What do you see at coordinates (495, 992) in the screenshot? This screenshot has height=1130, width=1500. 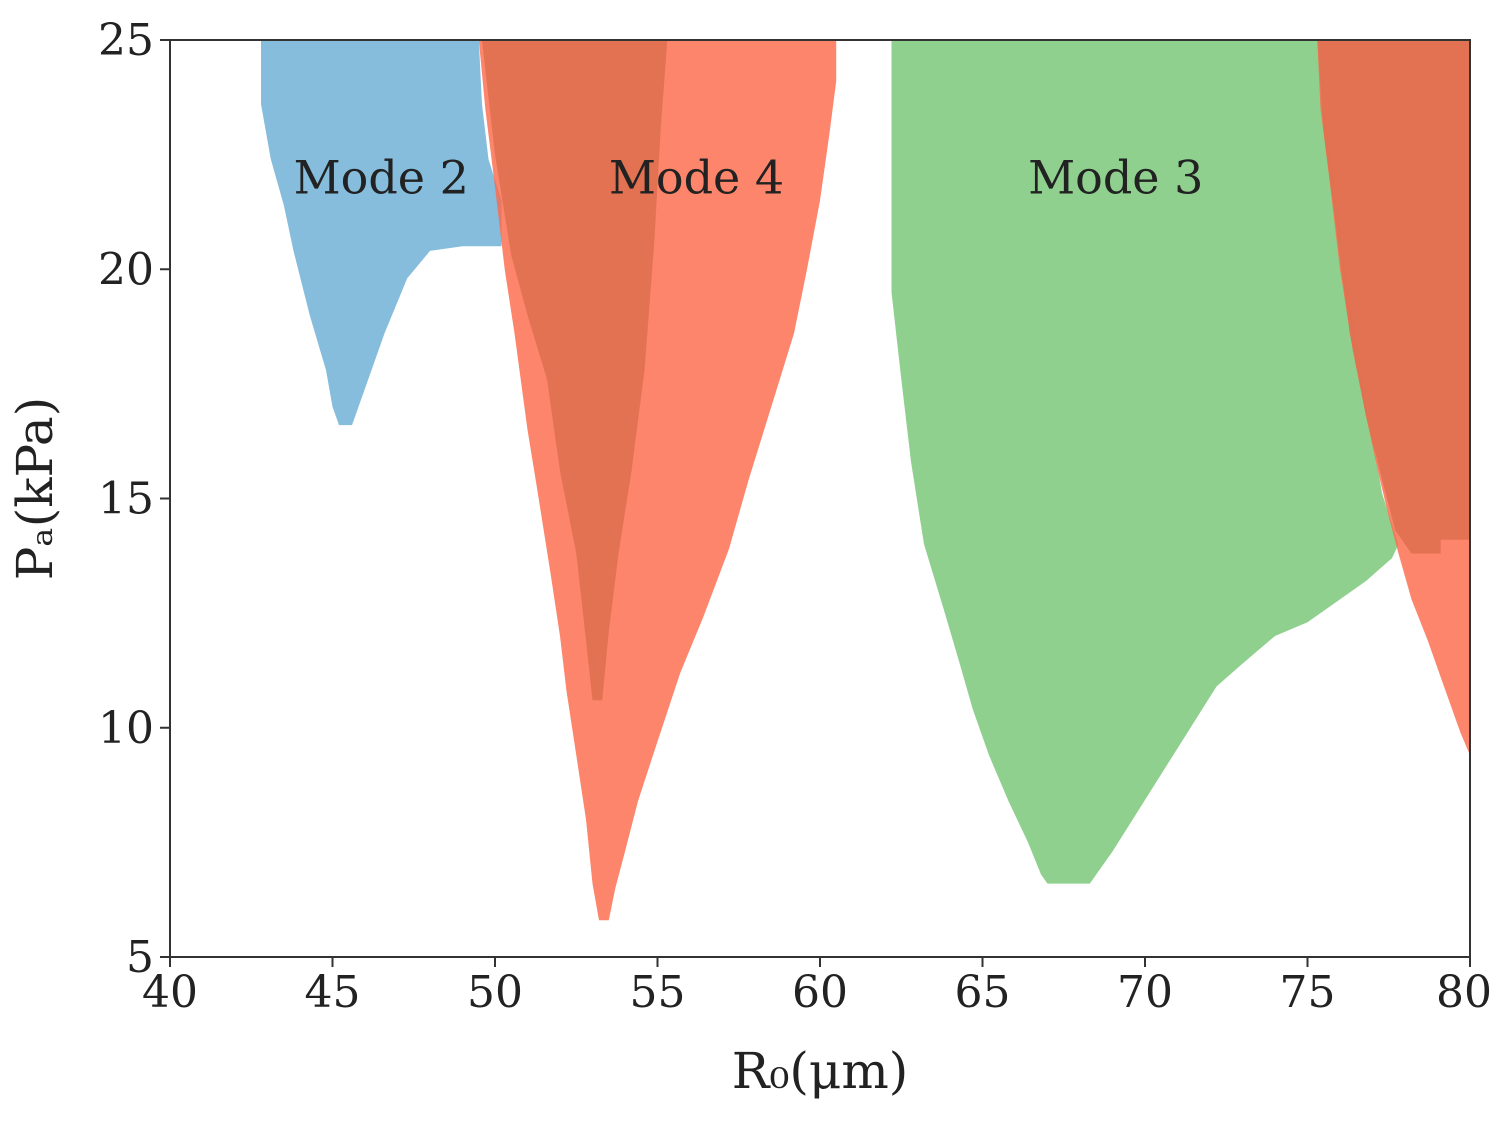 I see `x-tick-label: 50` at bounding box center [495, 992].